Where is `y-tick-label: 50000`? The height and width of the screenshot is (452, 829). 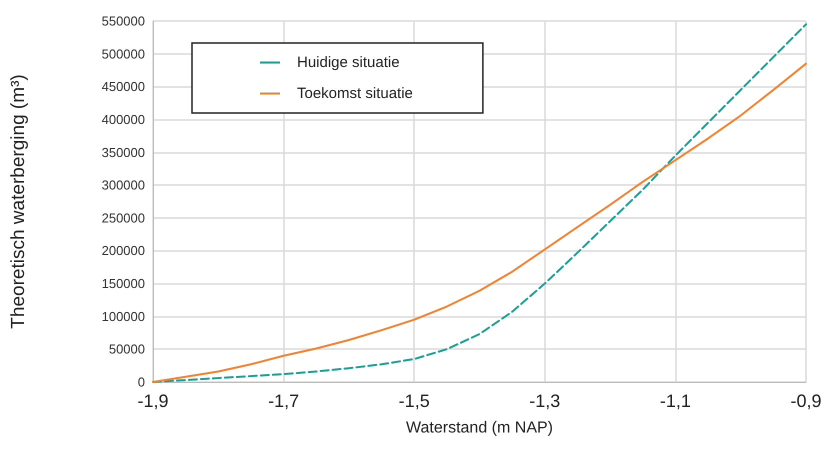 y-tick-label: 50000 is located at coordinates (126, 349).